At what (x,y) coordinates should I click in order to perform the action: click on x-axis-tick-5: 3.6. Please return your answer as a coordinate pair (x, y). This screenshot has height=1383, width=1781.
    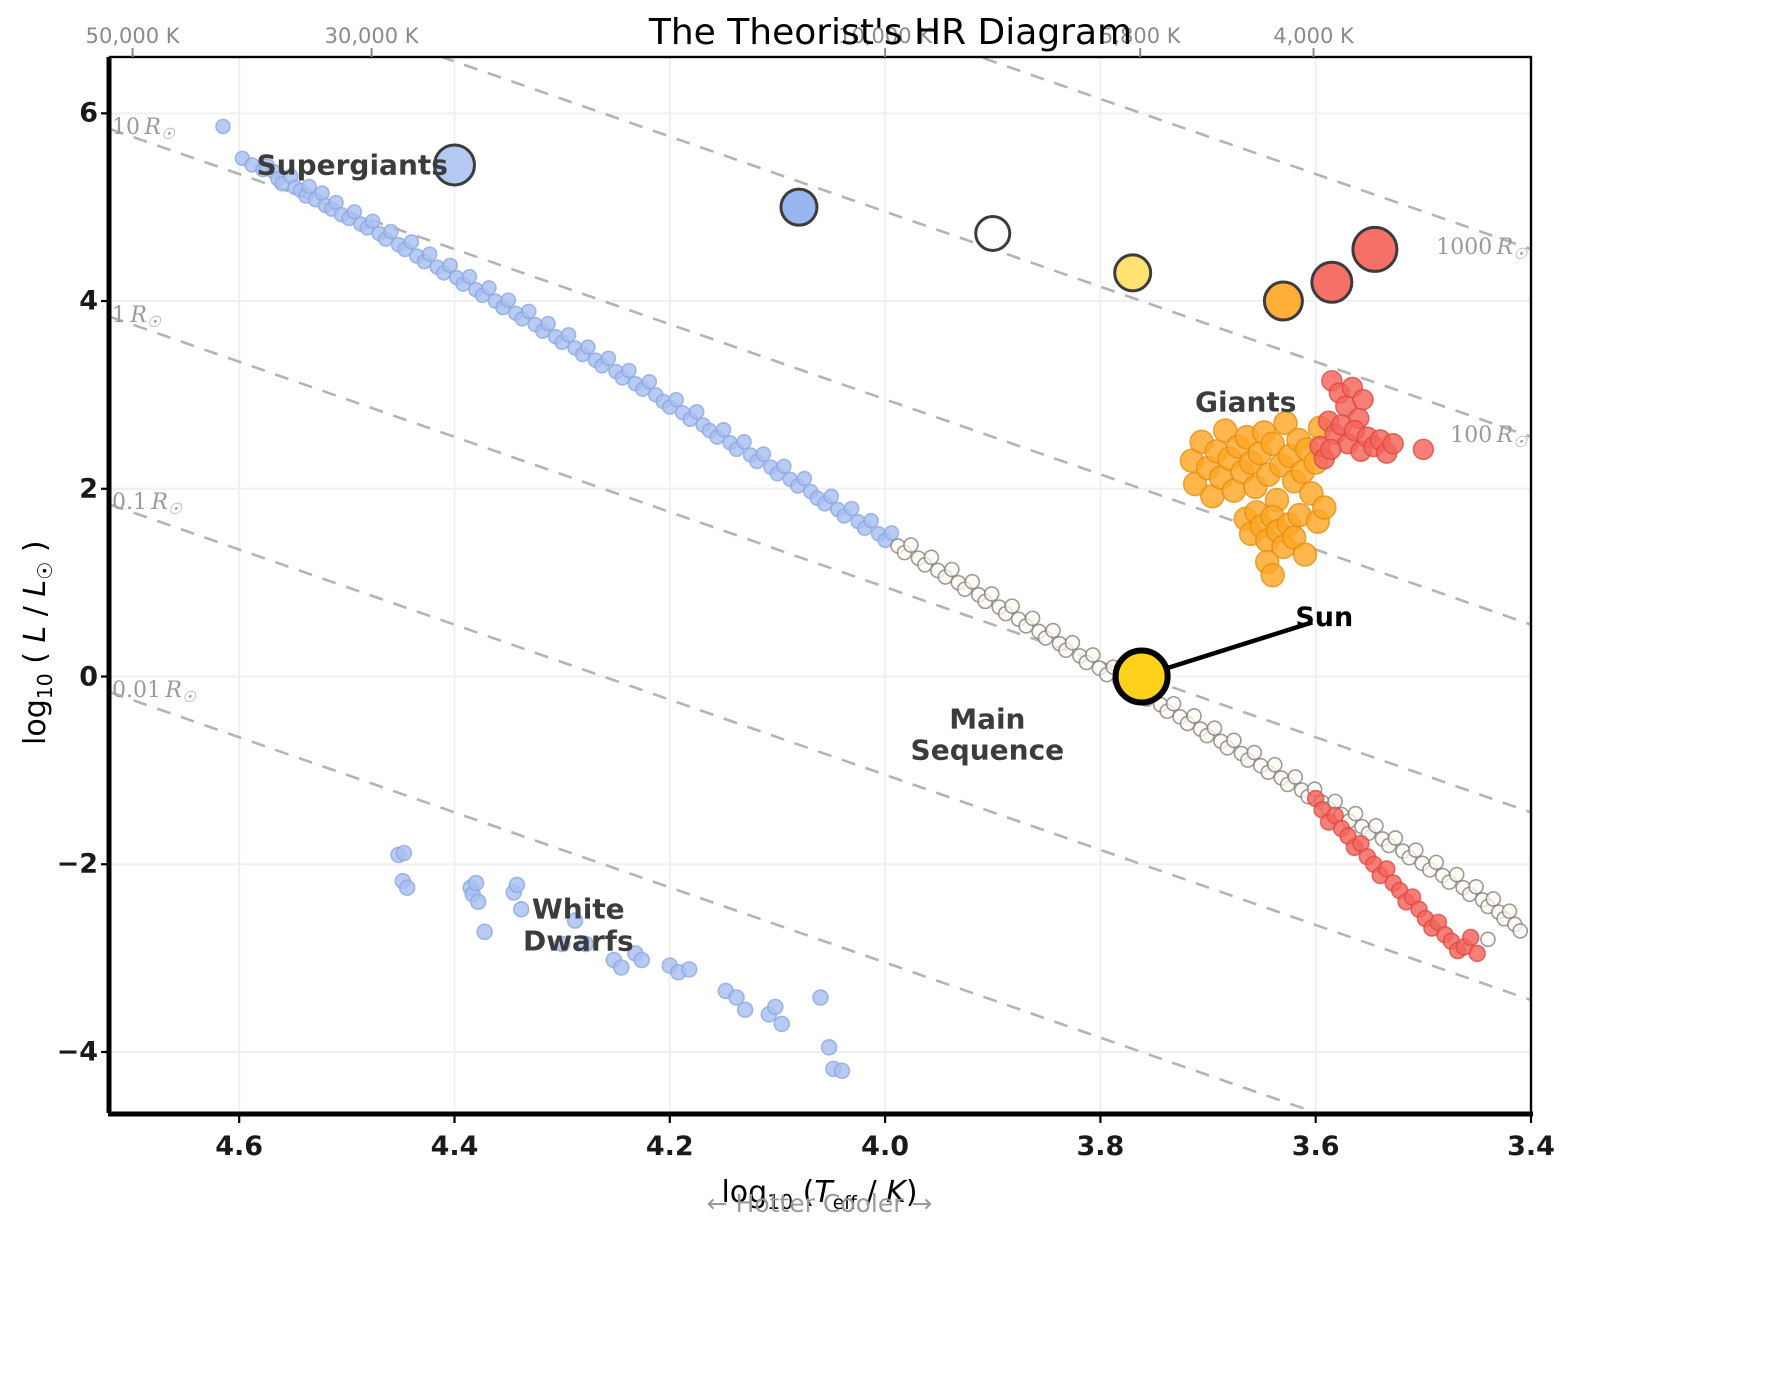
    Looking at the image, I should click on (1315, 1146).